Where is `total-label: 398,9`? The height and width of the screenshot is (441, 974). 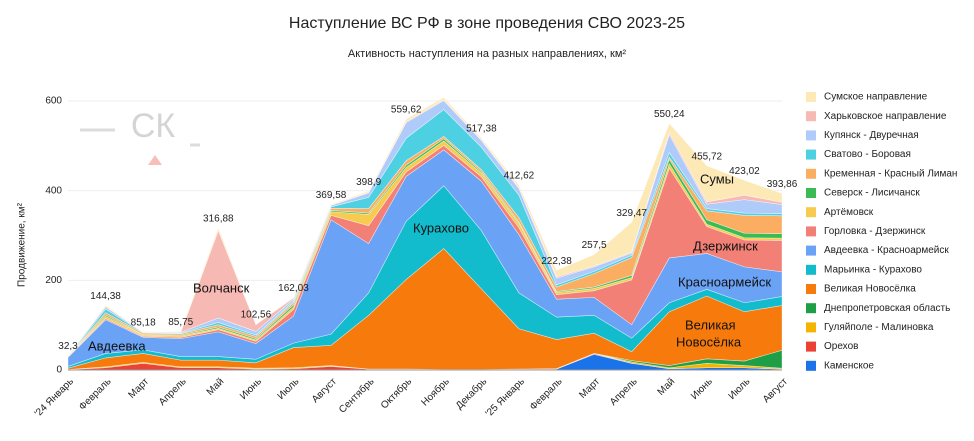 total-label: 398,9 is located at coordinates (368, 182).